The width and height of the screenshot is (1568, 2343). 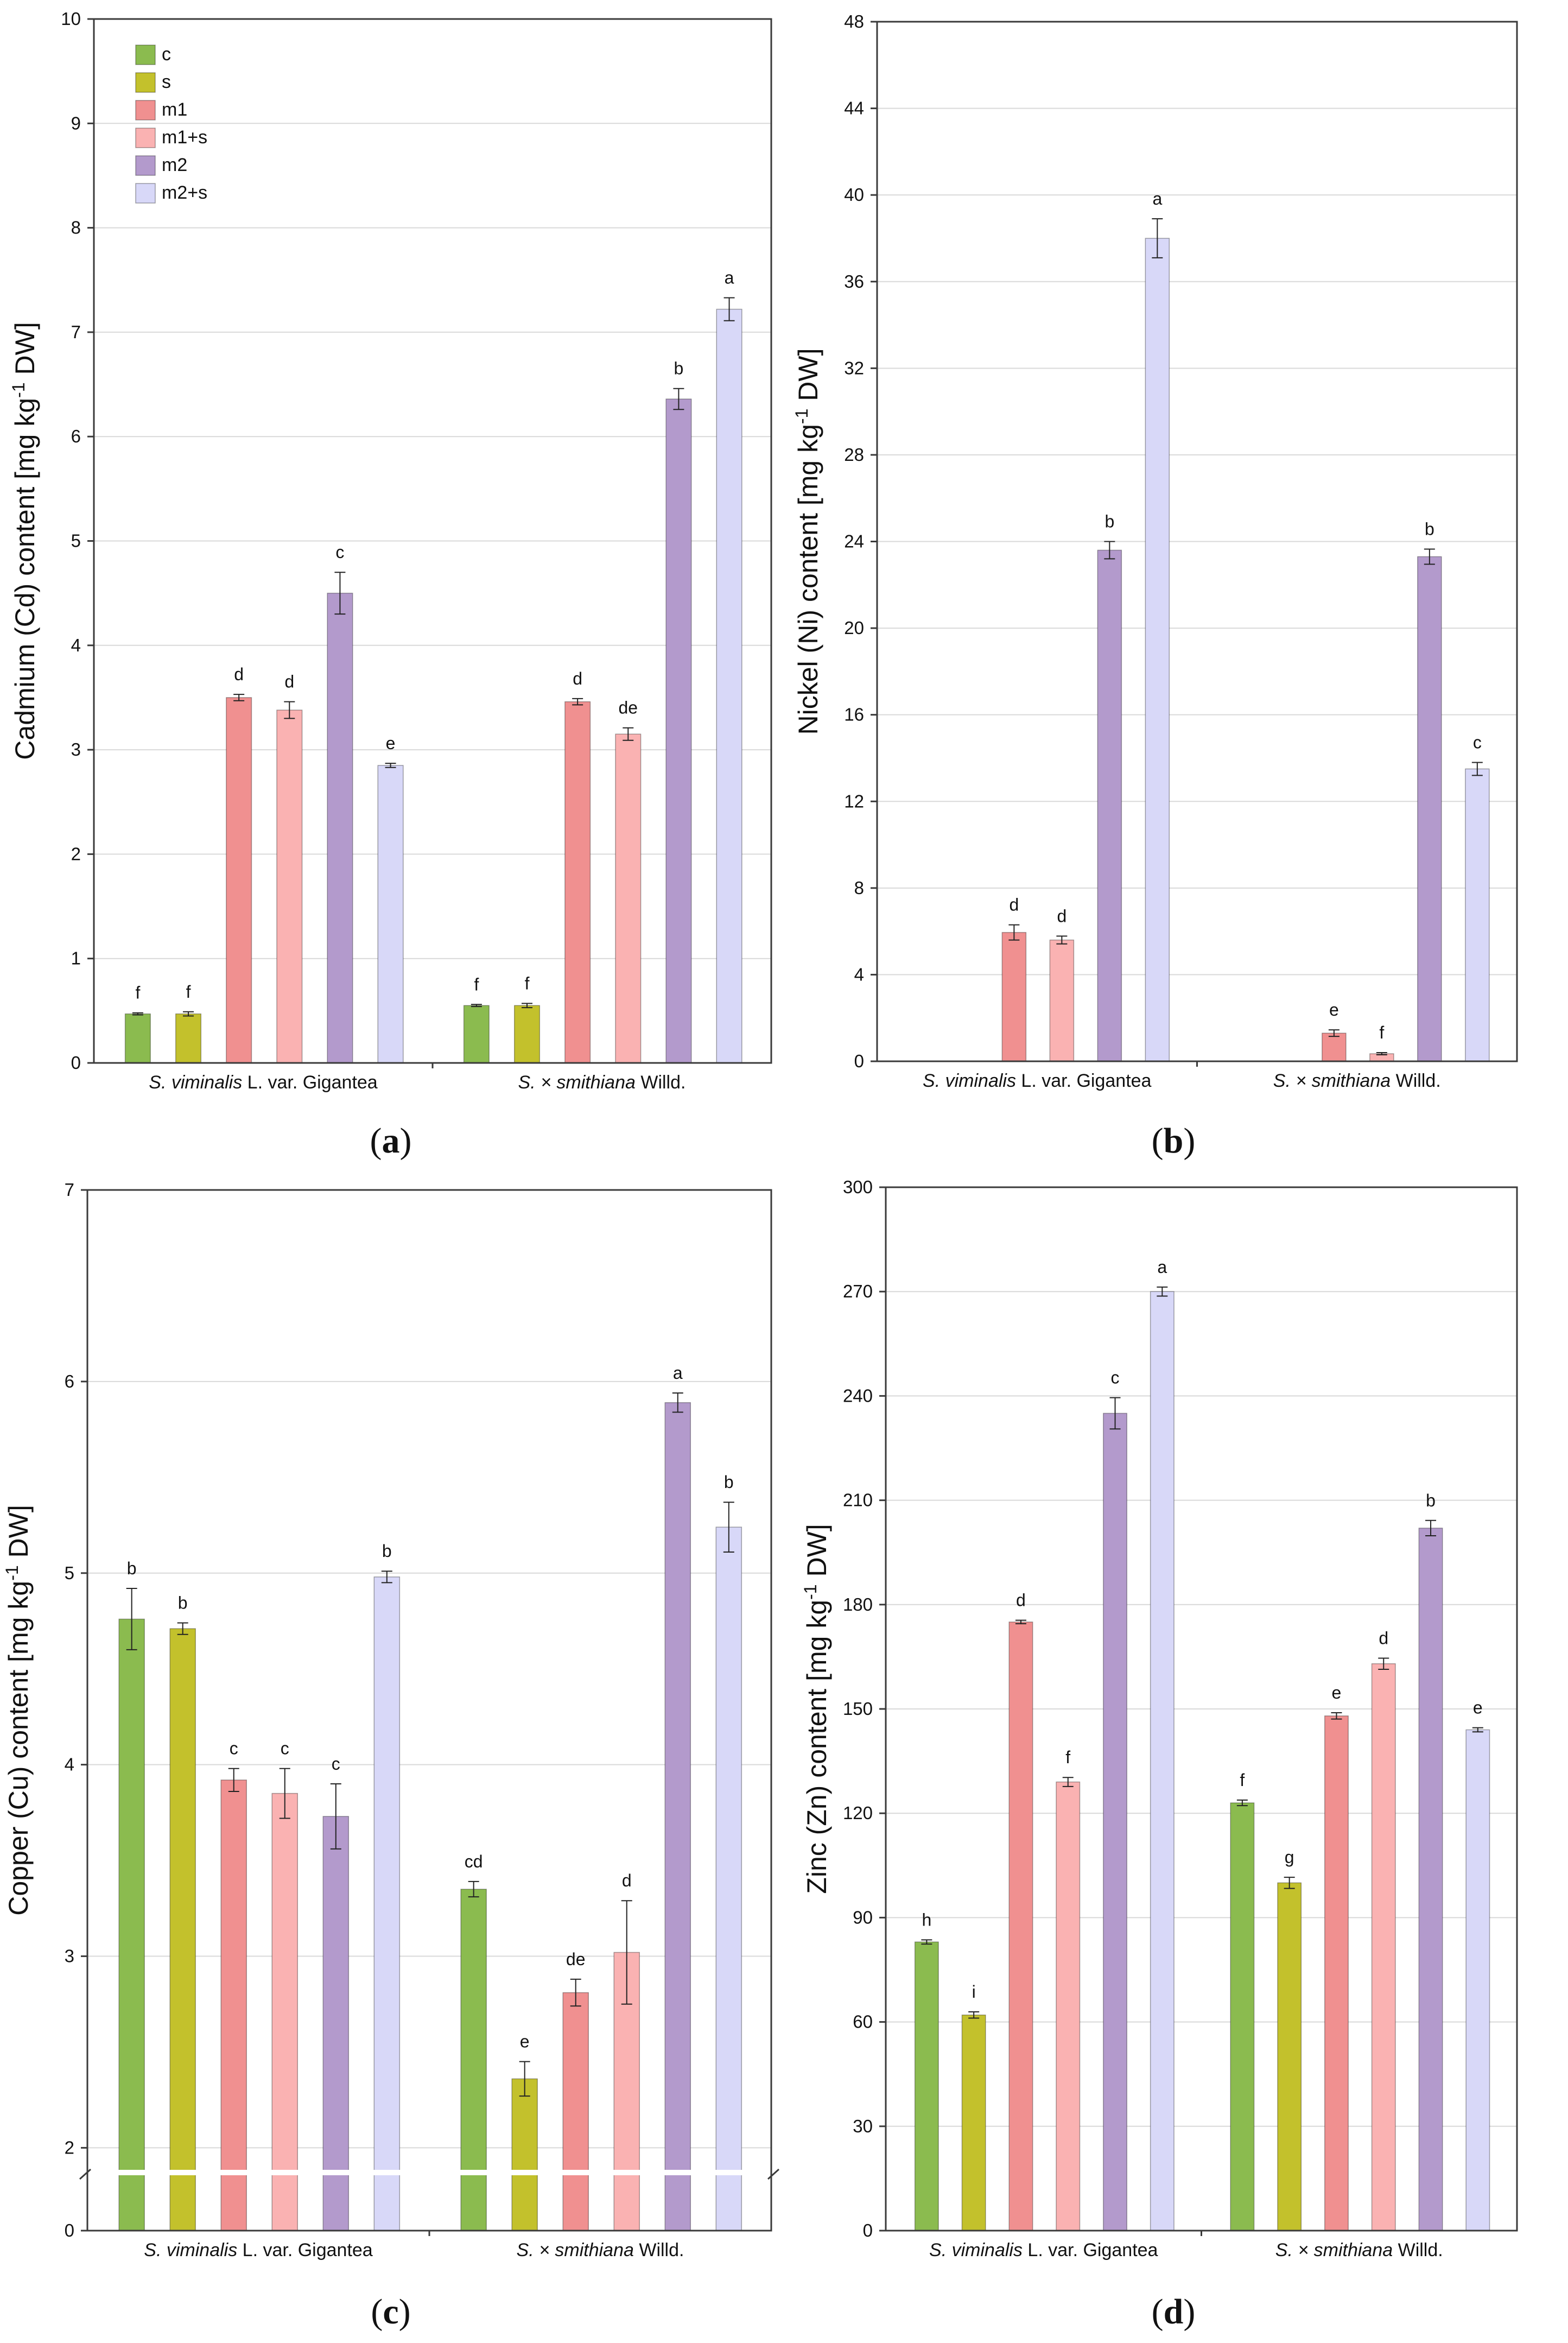 I want to click on panel-c-axis-break, so click(x=429, y=2174).